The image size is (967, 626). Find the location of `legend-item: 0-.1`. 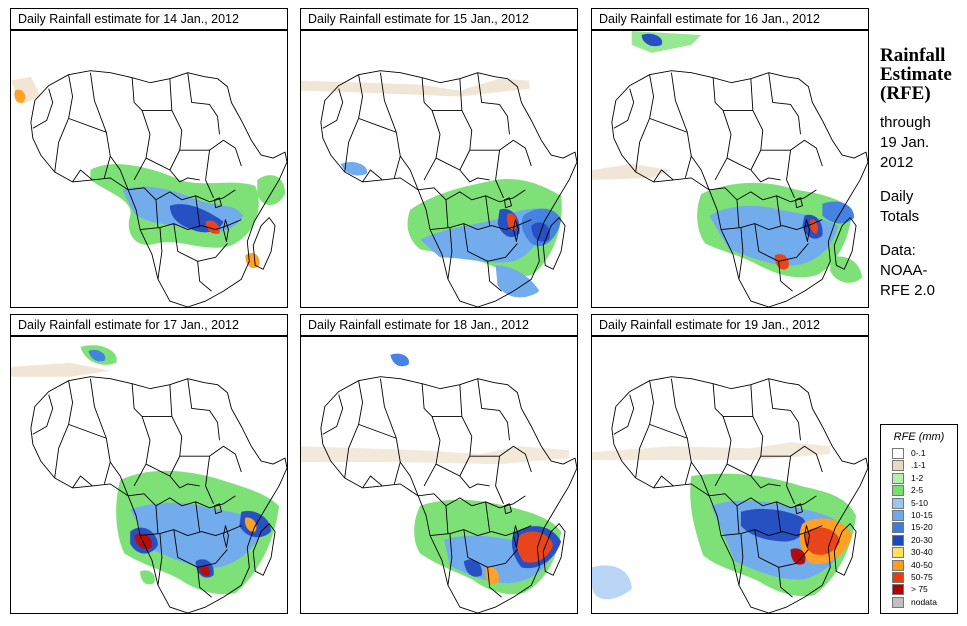

legend-item: 0-.1 is located at coordinates (919, 454).